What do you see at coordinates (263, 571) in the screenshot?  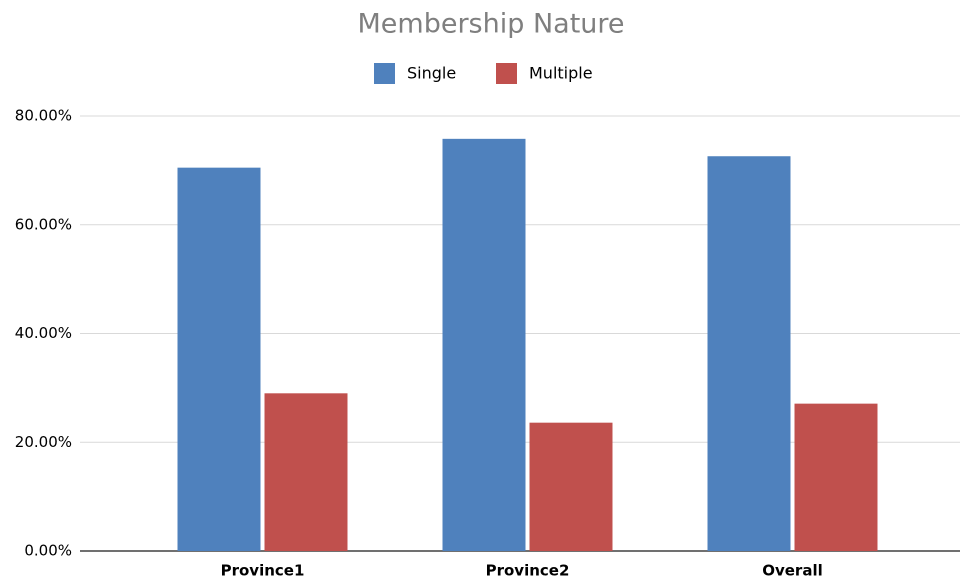 I see `x-tick-label: Province1` at bounding box center [263, 571].